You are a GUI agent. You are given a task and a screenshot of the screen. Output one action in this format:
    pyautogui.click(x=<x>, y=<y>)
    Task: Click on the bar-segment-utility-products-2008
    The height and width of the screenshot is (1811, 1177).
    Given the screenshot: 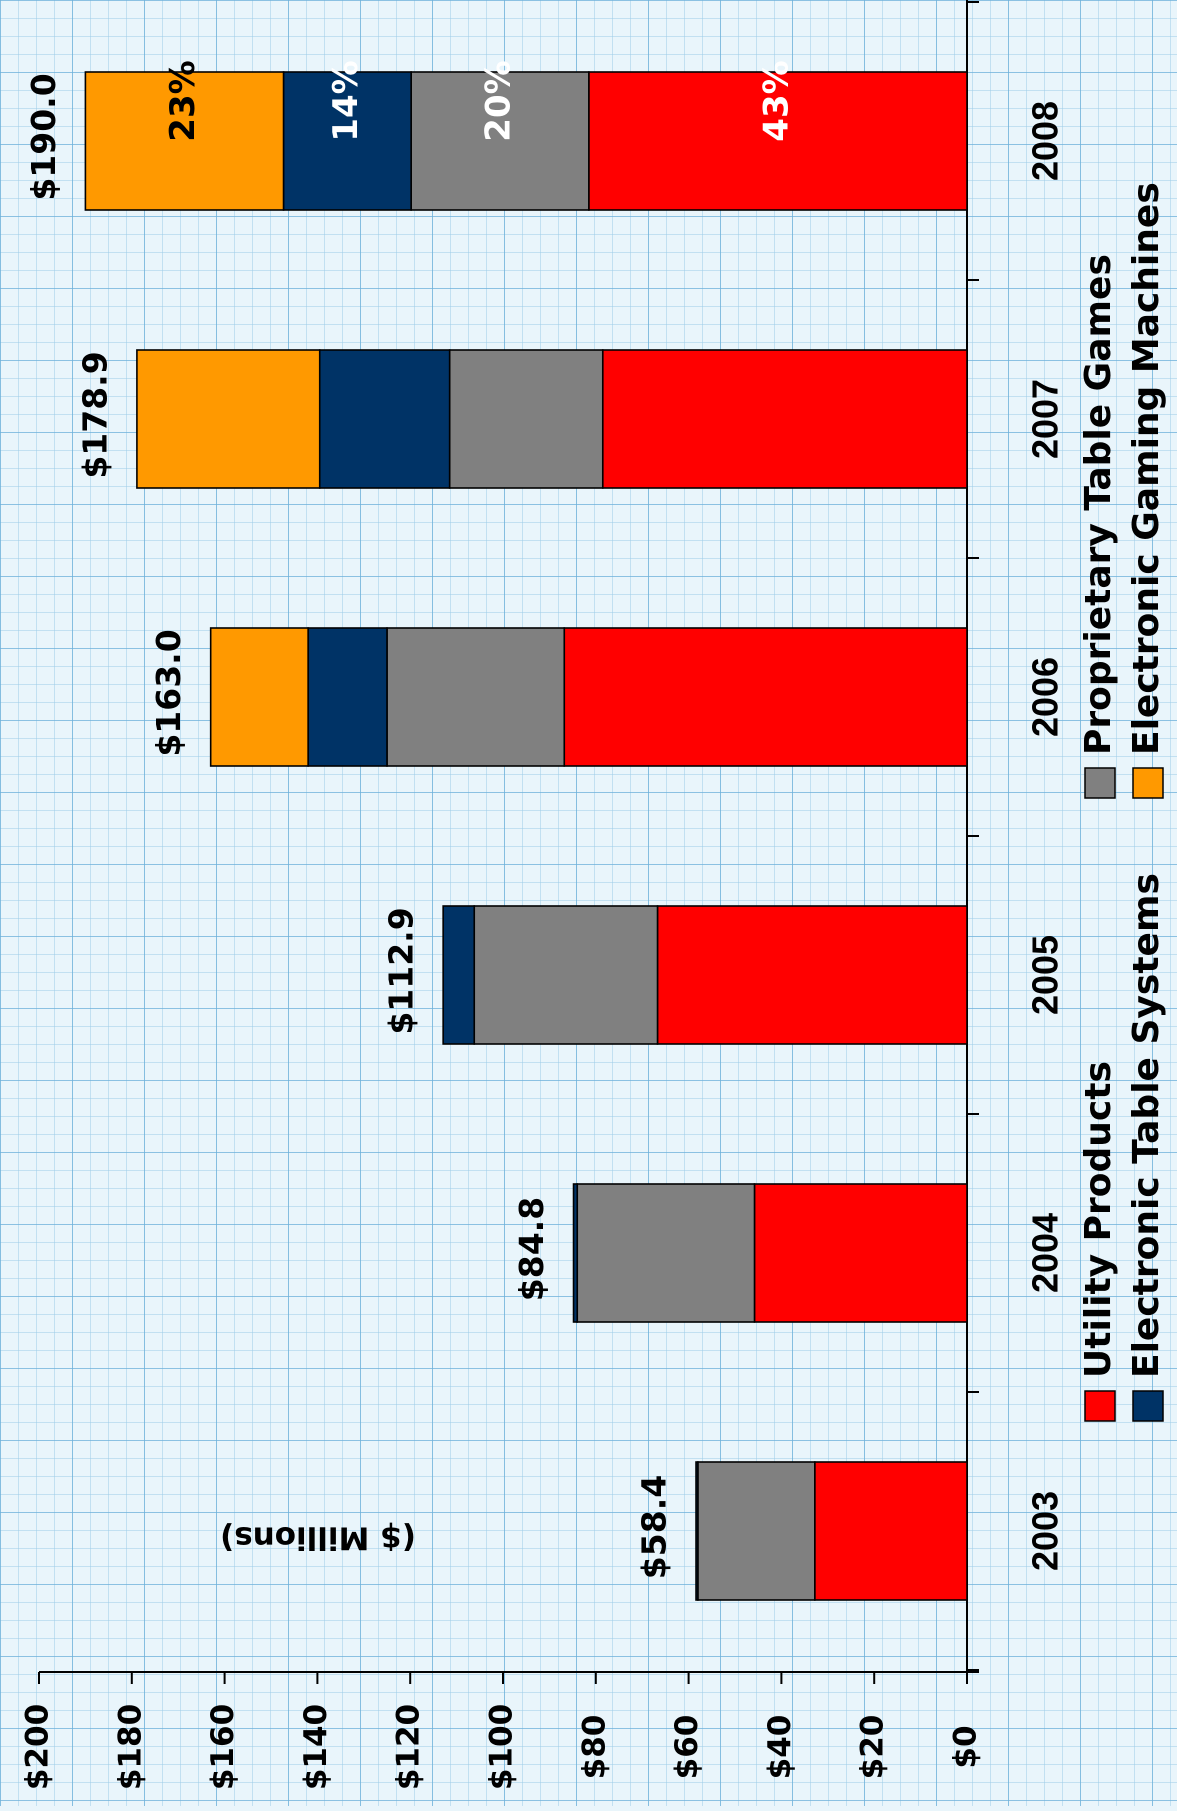 What is the action you would take?
    pyautogui.click(x=778, y=141)
    